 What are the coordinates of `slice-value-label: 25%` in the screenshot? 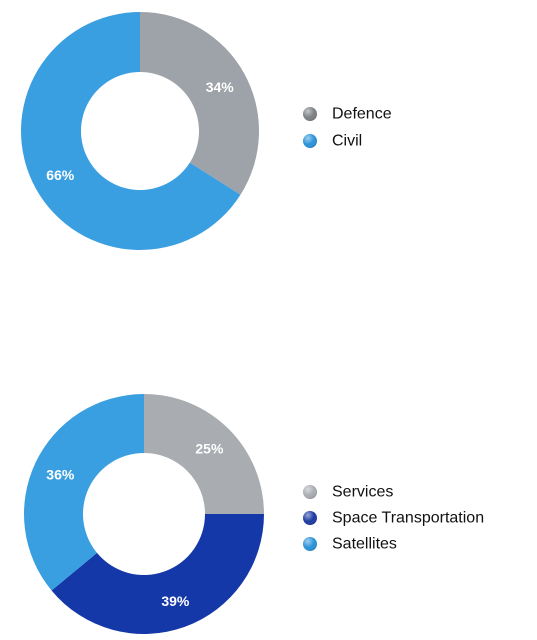 It's located at (209, 449).